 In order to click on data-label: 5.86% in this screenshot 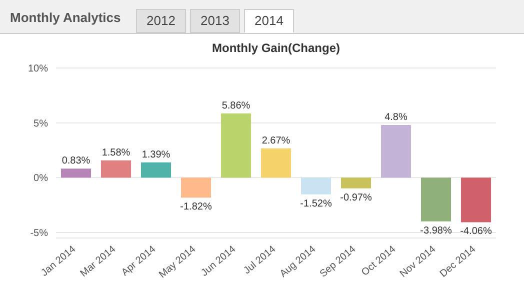, I will do `click(236, 106)`.